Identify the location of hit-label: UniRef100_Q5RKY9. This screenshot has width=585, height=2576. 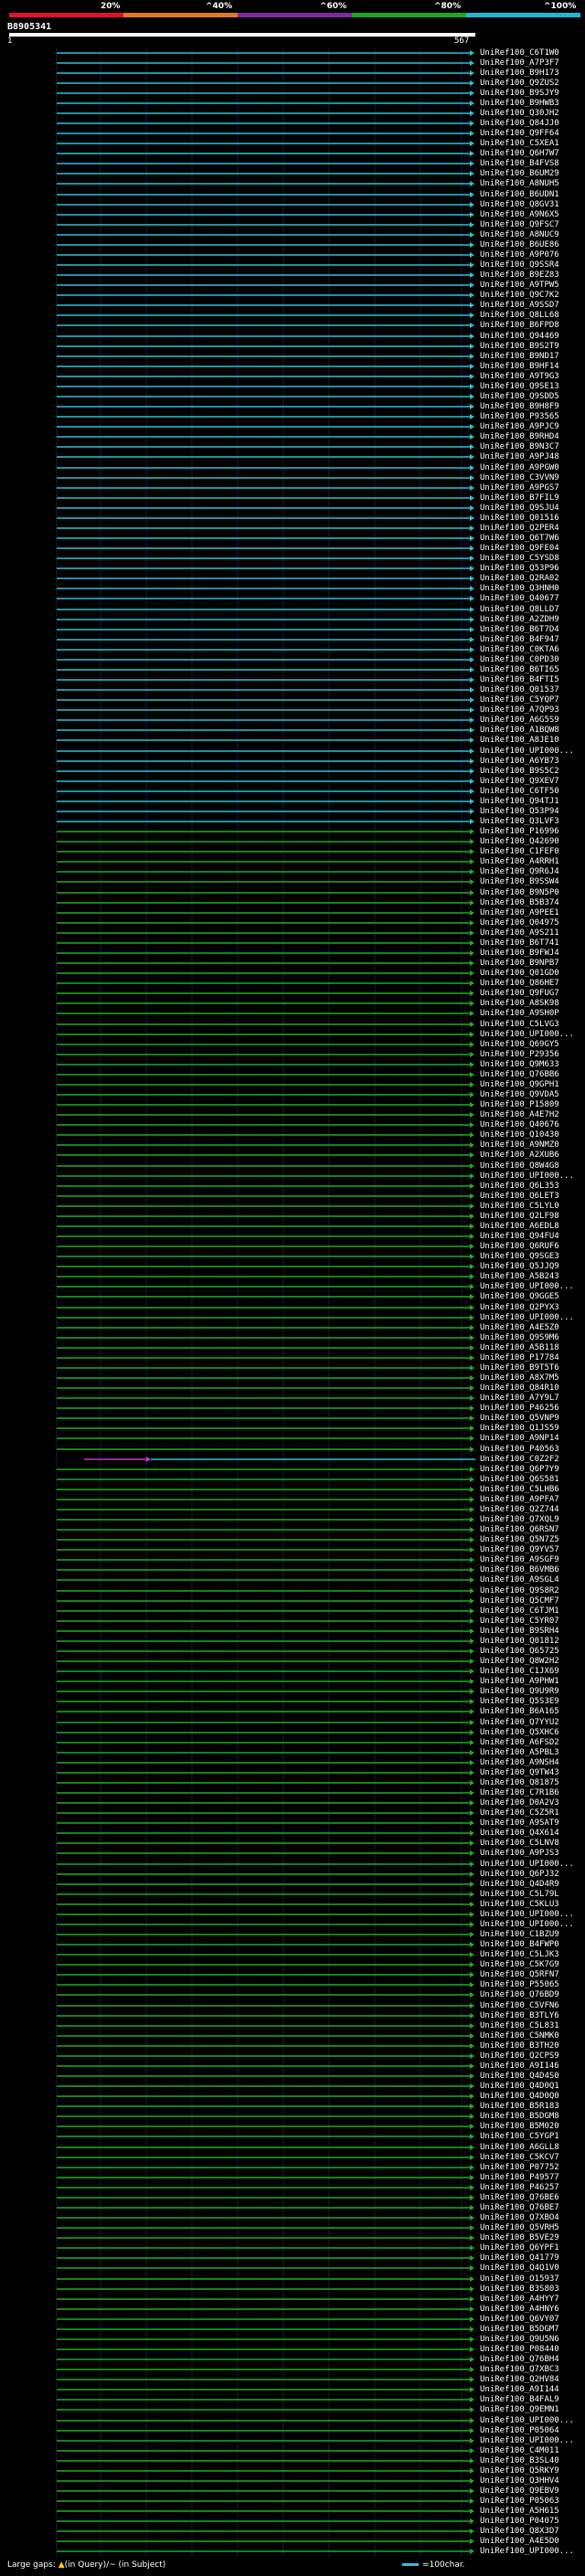
(519, 2470).